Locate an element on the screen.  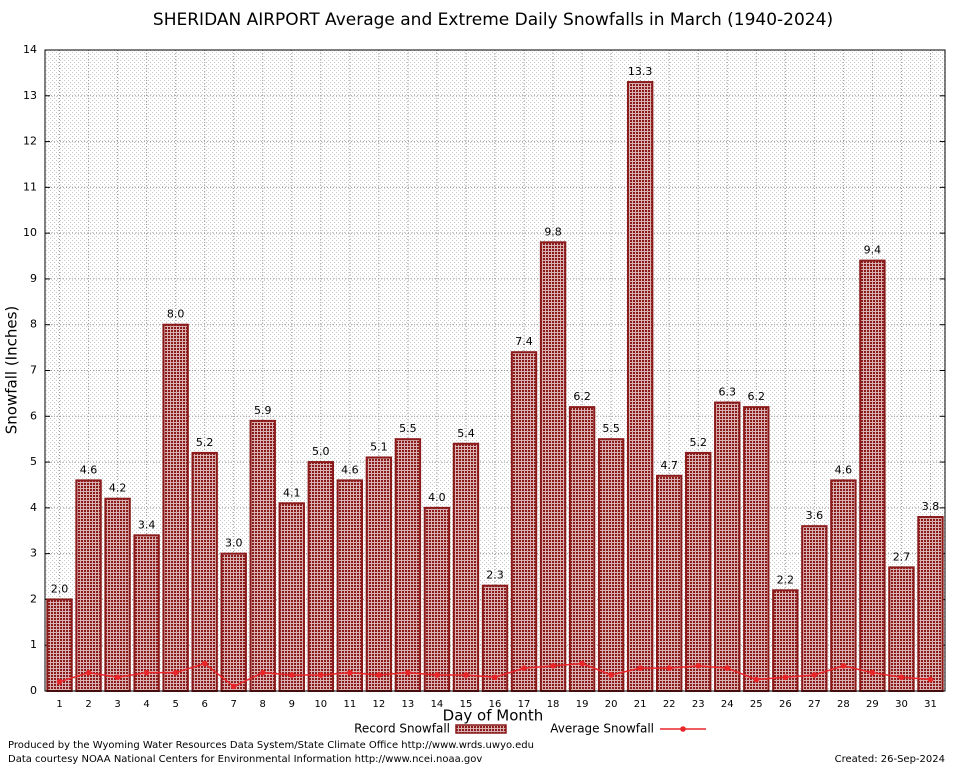
y-tick-label: 3 is located at coordinates (33, 553).